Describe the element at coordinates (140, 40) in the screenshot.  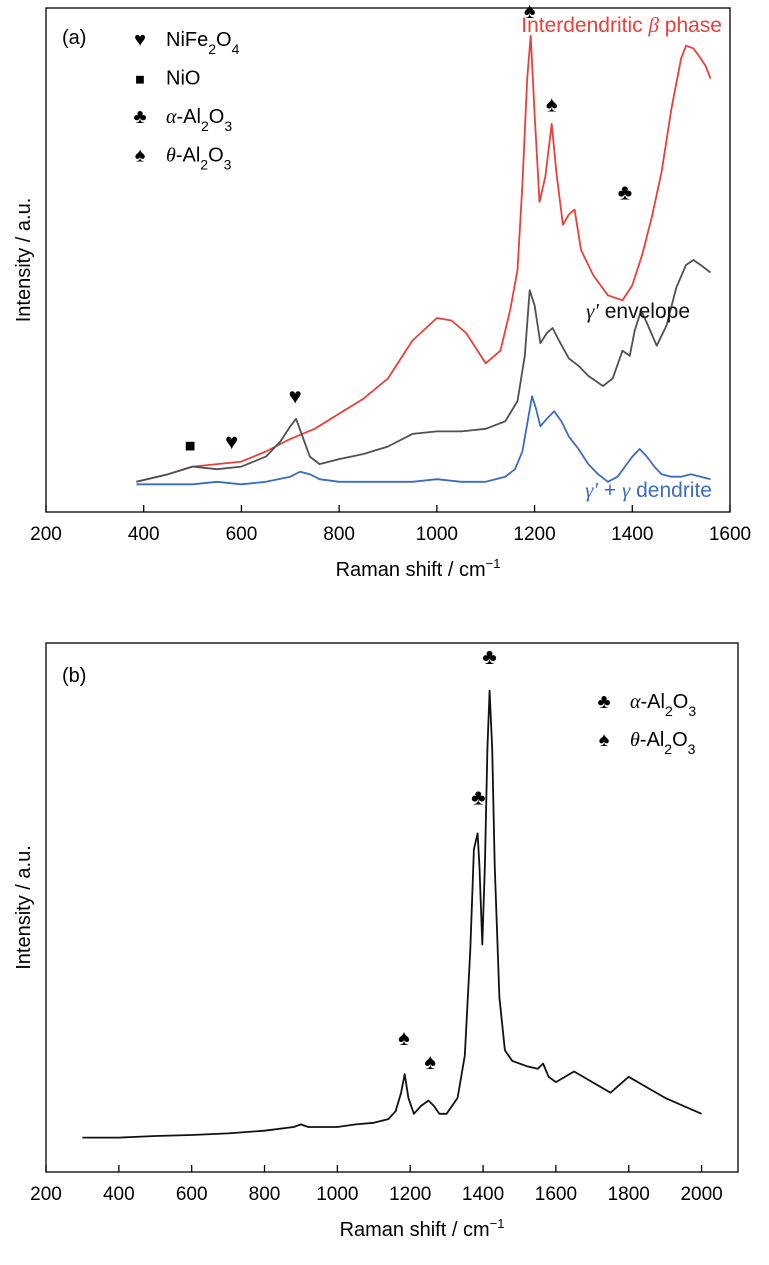
I see `legend-heart-icon: ♥` at that location.